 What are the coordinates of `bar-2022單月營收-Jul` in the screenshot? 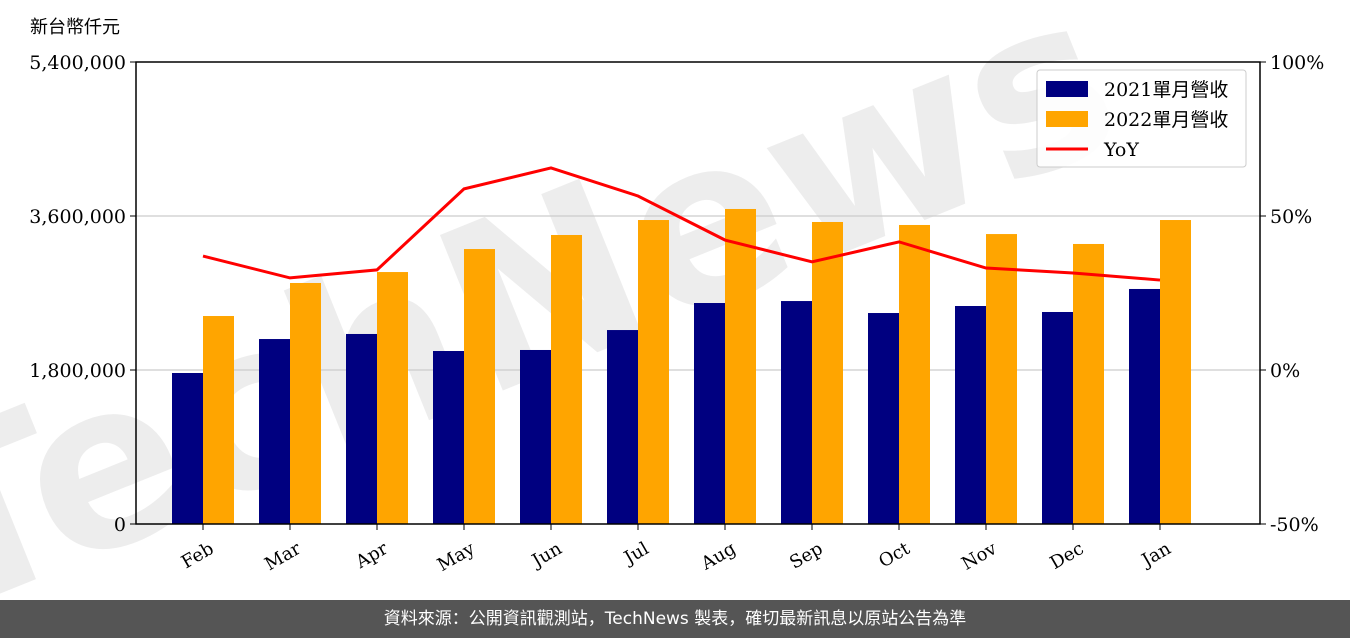 It's located at (653, 372).